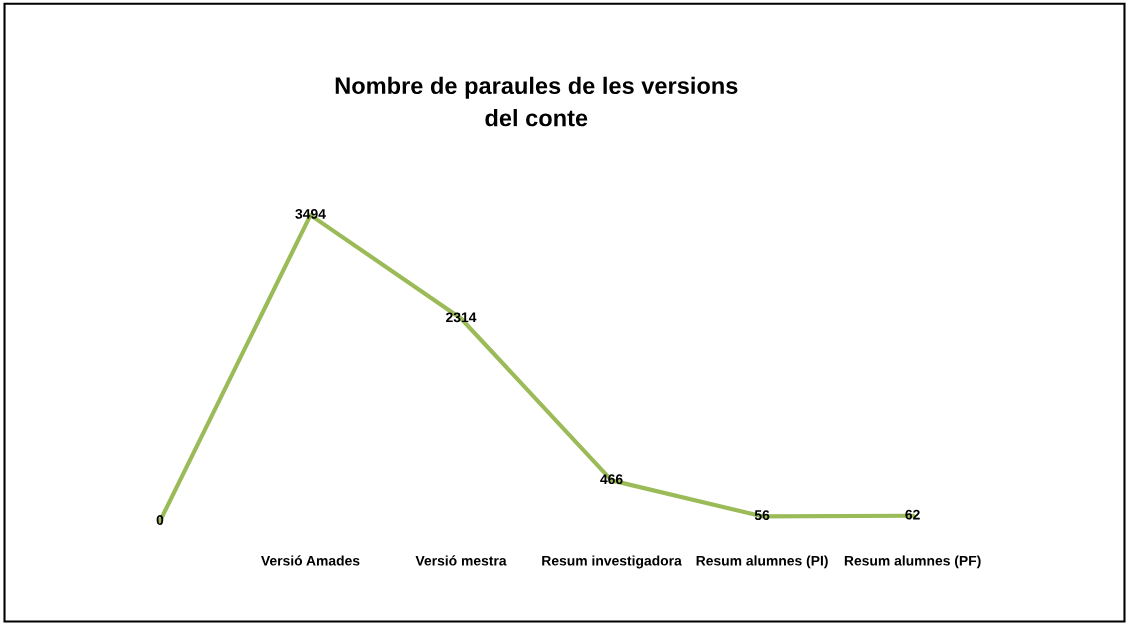 Image resolution: width=1129 pixels, height=624 pixels. I want to click on x-tick-label: Versió mestra, so click(461, 560).